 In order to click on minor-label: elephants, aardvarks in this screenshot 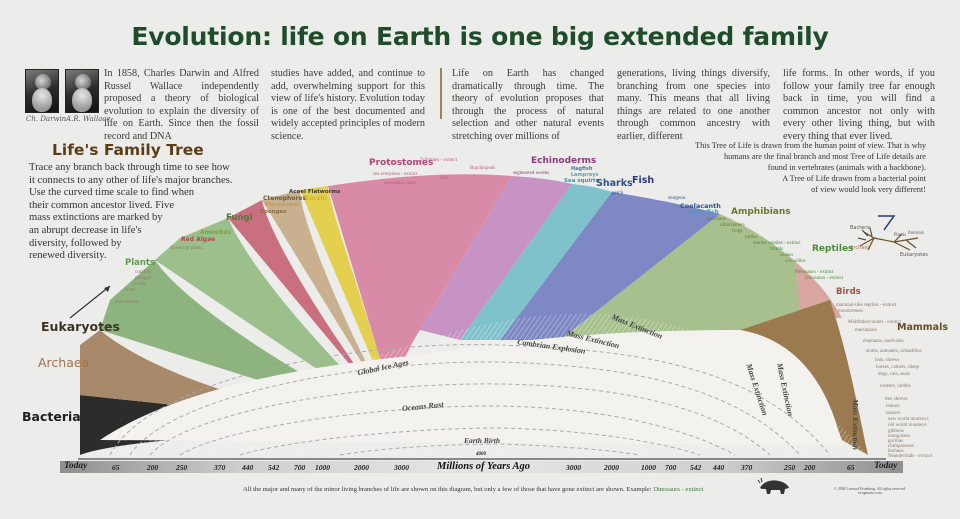, I will do `click(883, 341)`.